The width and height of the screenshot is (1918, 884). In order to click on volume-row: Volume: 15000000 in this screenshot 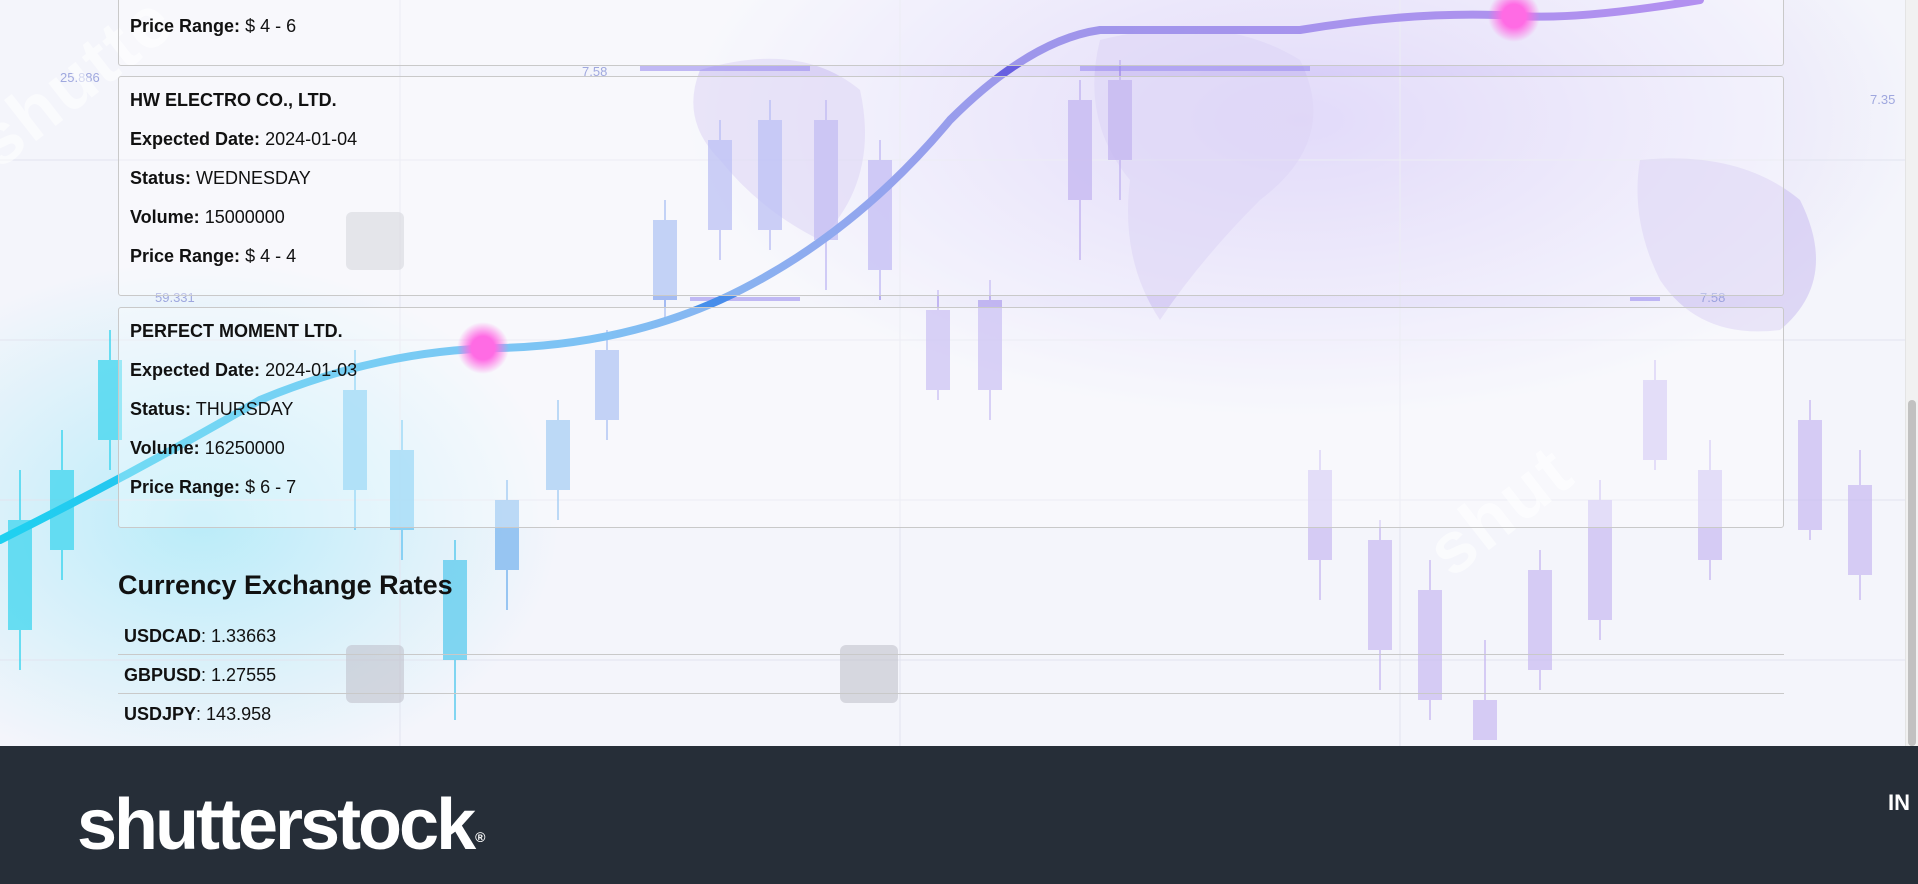, I will do `click(207, 217)`.